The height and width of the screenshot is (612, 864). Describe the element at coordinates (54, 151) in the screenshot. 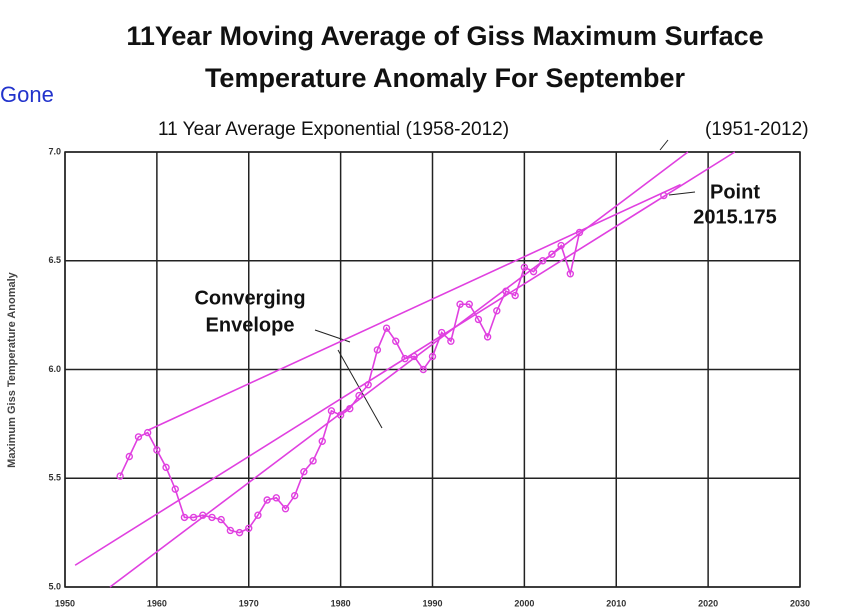

I see `y-tick-label: 7.0` at that location.